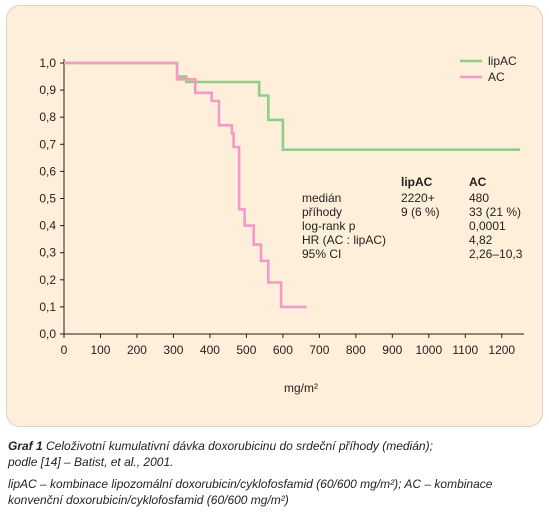 This screenshot has width=549, height=516. I want to click on x-tick-label: 700, so click(319, 350).